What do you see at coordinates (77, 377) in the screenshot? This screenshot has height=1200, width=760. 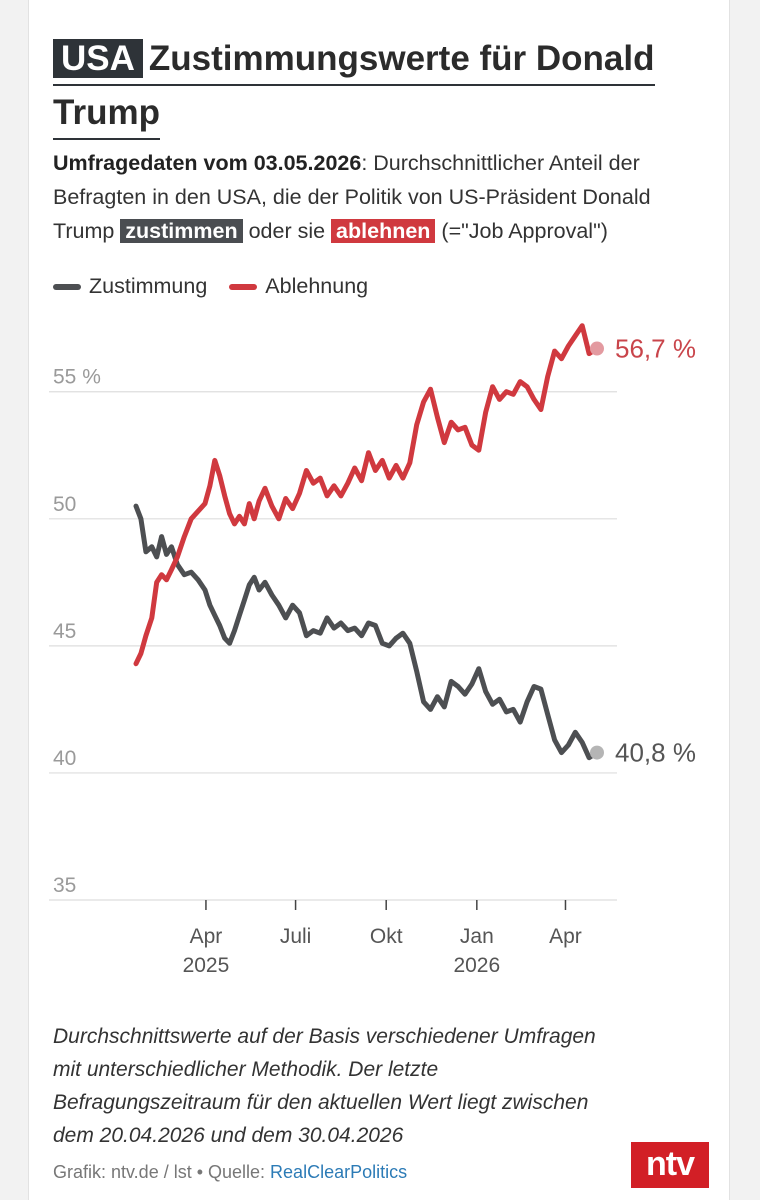 I see `y-tick-label: 55 %` at bounding box center [77, 377].